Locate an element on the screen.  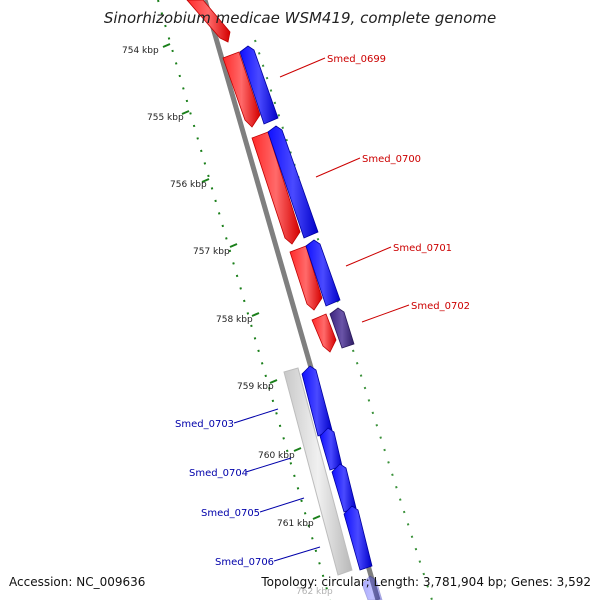
gene-label-smed-0701: Smed_0701 is located at coordinates (422, 248).